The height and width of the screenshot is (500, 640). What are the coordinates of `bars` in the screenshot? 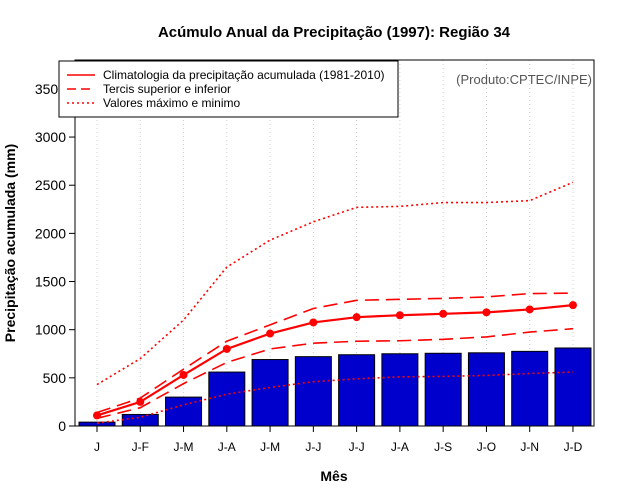 It's located at (335, 387).